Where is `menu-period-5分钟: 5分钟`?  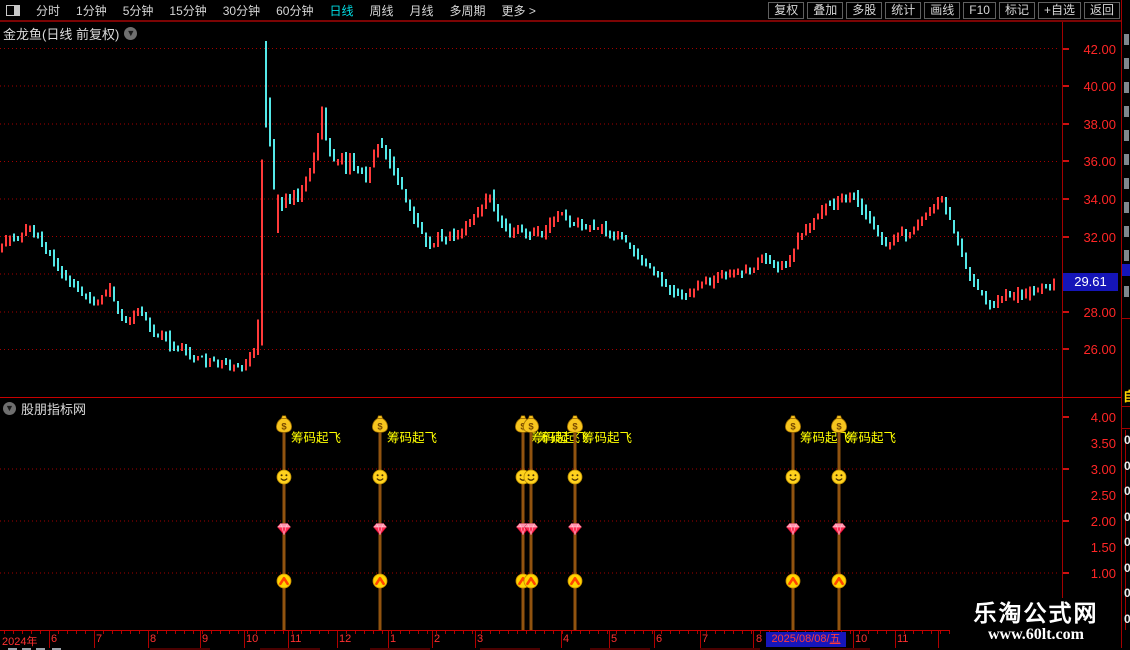
menu-period-5分钟: 5分钟 is located at coordinates (138, 10).